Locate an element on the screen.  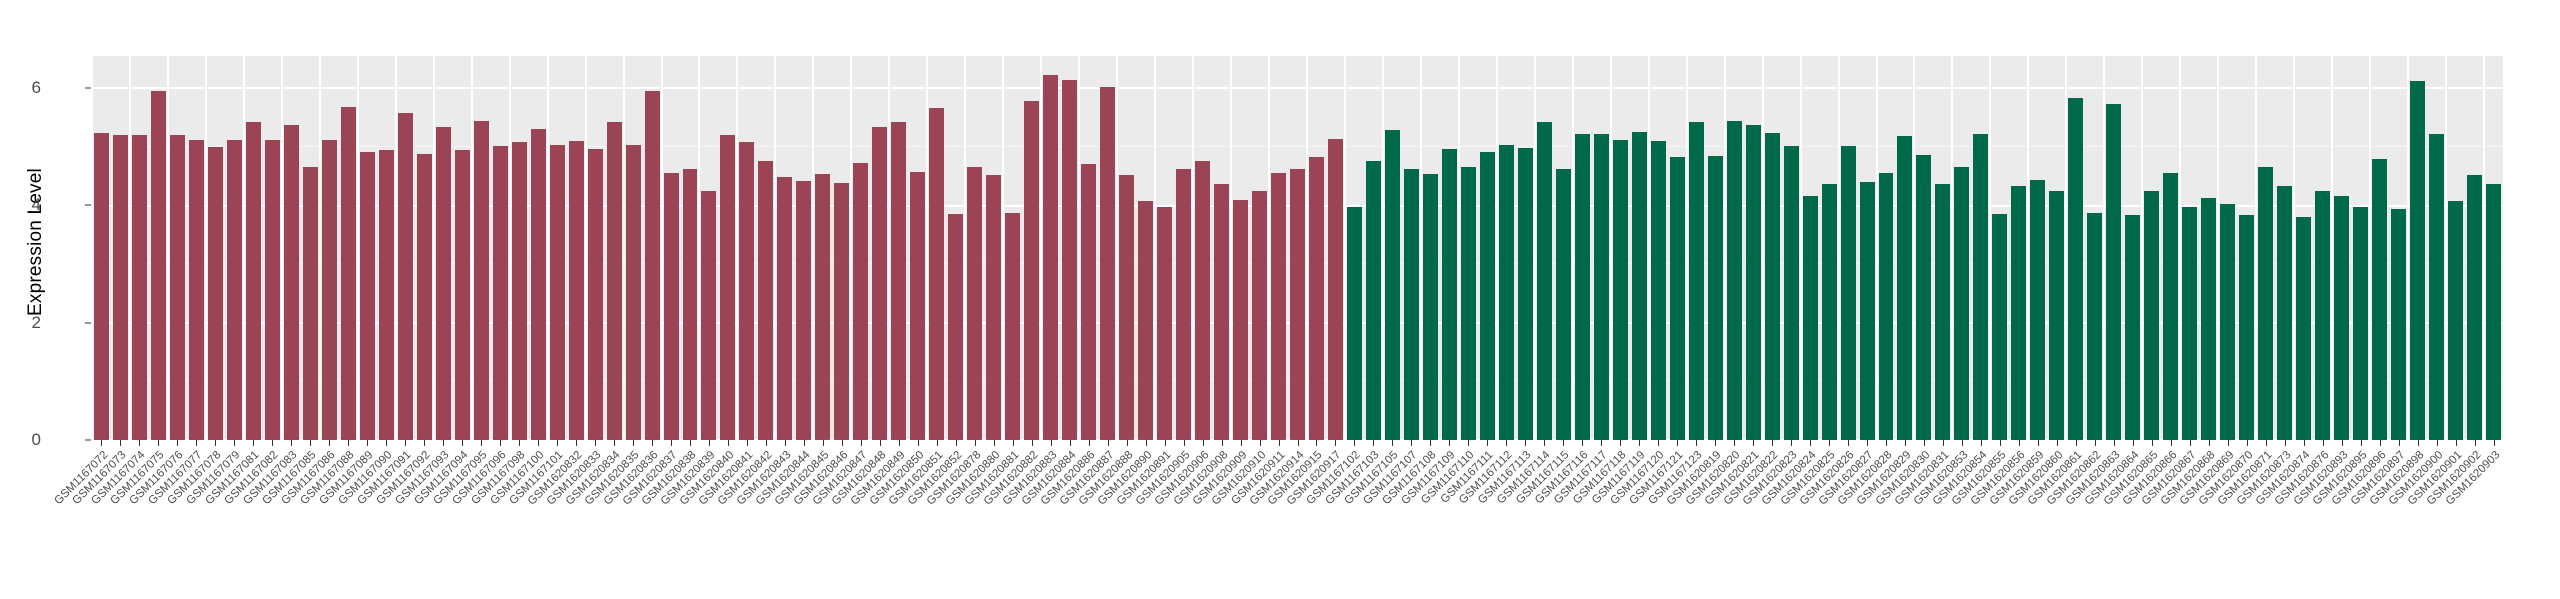
gridline-minor-horizontal is located at coordinates (1297, 146).